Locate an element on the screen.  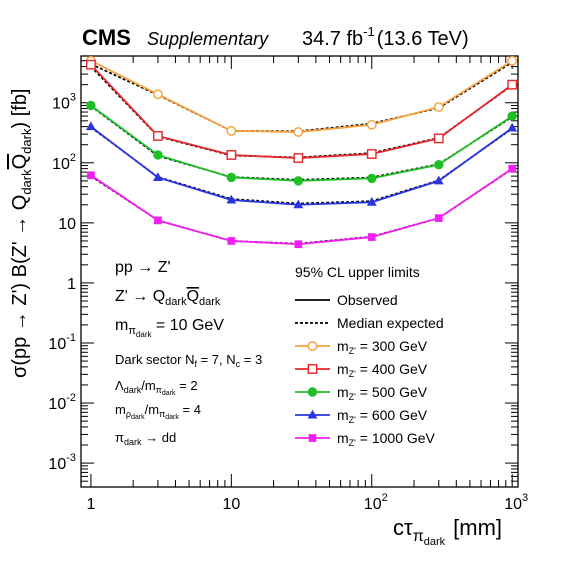
lumi-label: 34.7 fb-1 (13.6 TeV) is located at coordinates (385, 37).